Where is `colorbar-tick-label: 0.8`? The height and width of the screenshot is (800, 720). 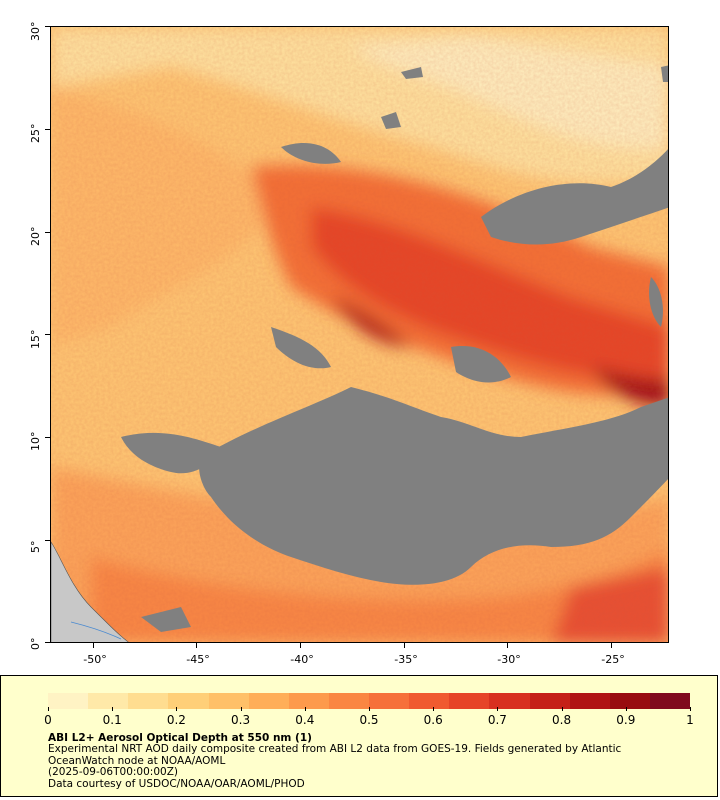
colorbar-tick-label: 0.8 is located at coordinates (562, 720).